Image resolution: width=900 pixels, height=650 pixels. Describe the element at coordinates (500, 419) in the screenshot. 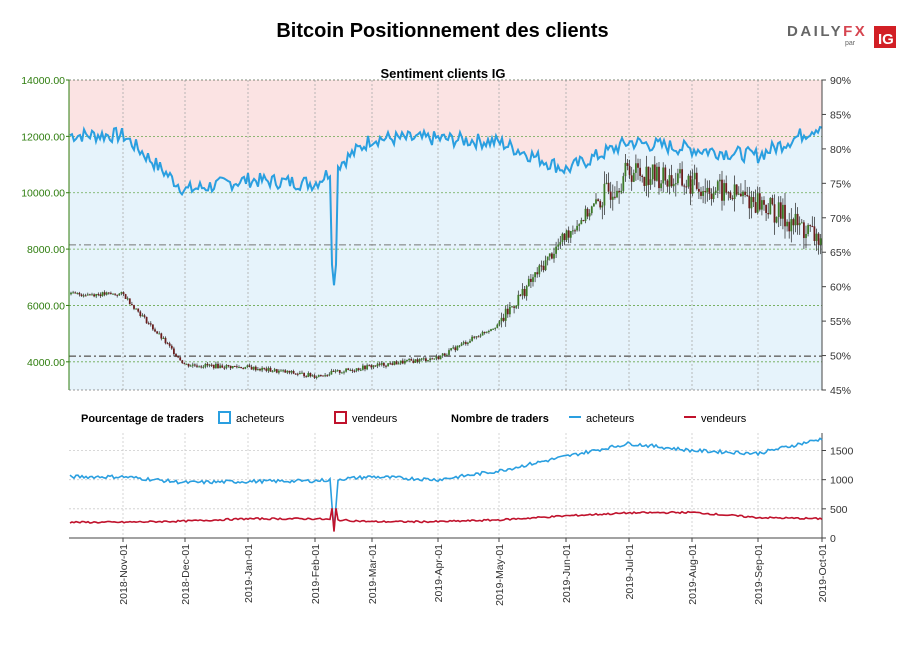

I see `legend-count-title: Nombre de traders` at that location.